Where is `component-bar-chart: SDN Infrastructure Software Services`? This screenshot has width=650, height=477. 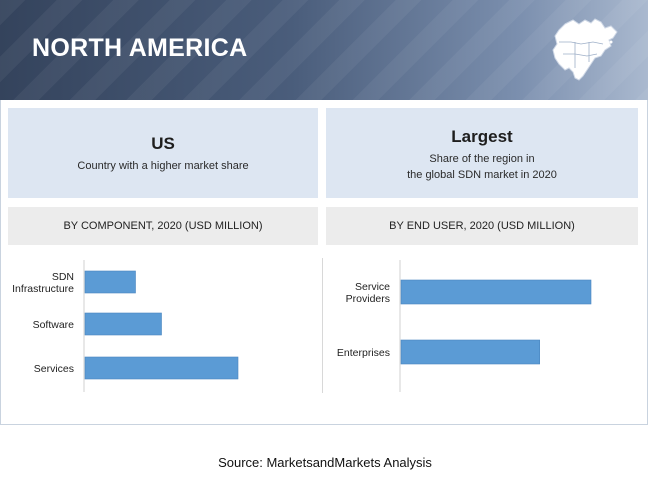 component-bar-chart: SDN Infrastructure Software Services is located at coordinates (125, 326).